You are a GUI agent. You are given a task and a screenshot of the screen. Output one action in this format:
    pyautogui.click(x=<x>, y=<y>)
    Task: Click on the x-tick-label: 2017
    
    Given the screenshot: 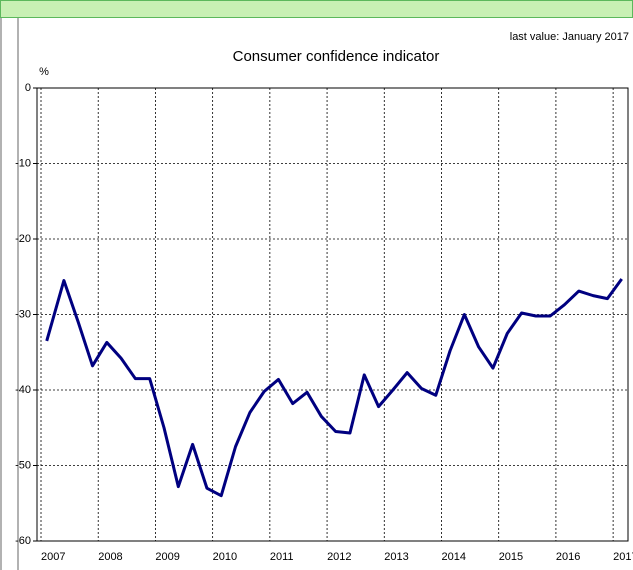 What is the action you would take?
    pyautogui.click(x=623, y=557)
    